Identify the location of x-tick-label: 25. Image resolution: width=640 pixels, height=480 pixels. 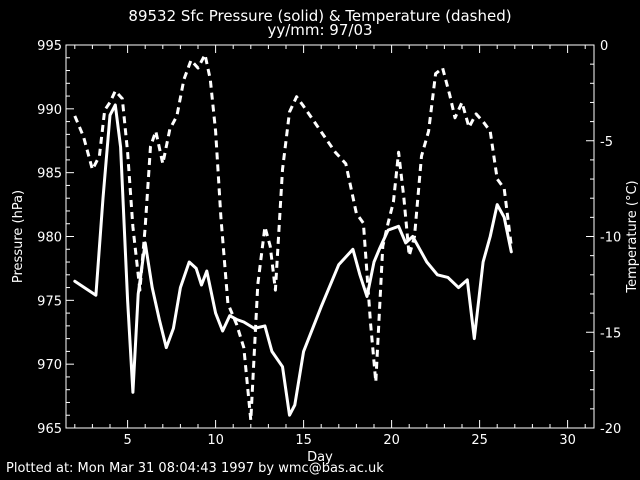
(479, 440).